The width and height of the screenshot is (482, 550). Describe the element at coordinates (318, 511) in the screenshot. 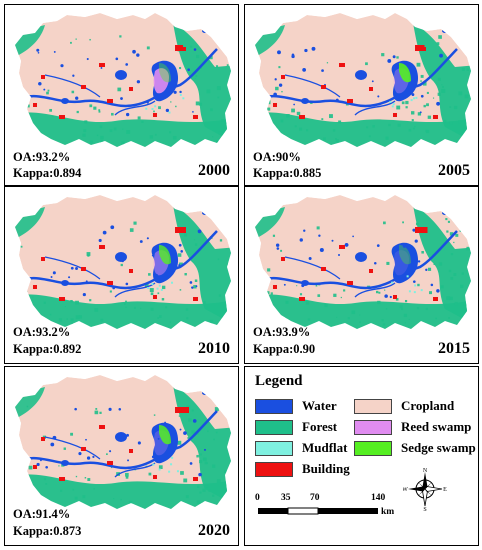

I see `scale-bar-graphic` at that location.